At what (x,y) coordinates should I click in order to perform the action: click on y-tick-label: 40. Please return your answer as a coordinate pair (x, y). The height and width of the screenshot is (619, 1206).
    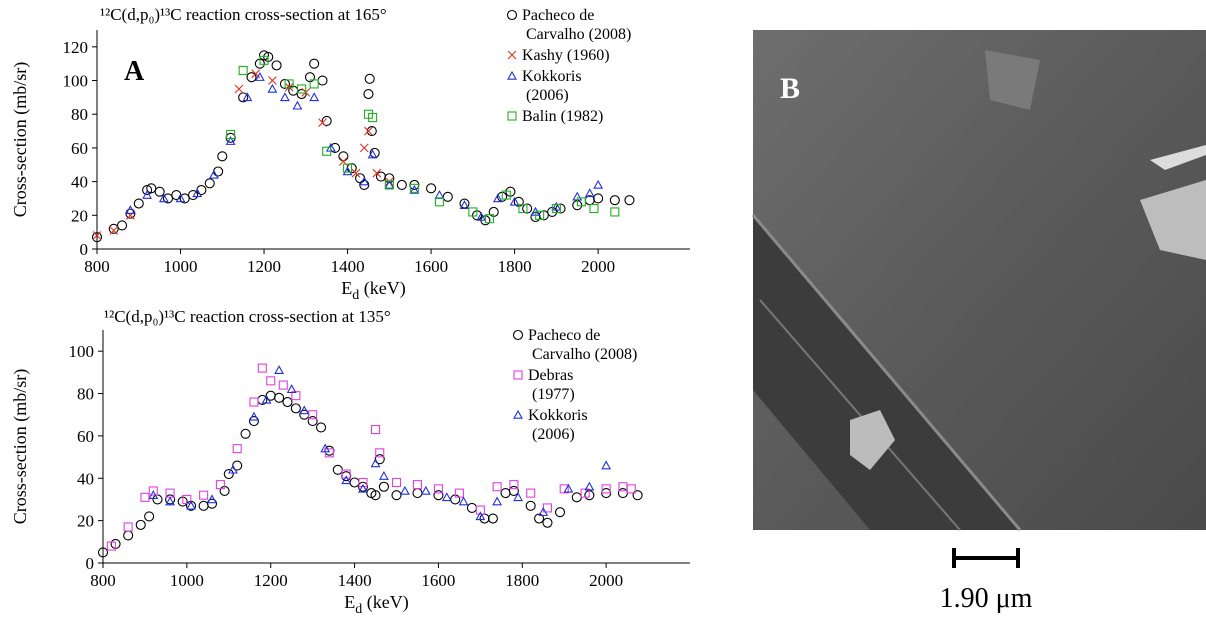
    Looking at the image, I should click on (79, 182).